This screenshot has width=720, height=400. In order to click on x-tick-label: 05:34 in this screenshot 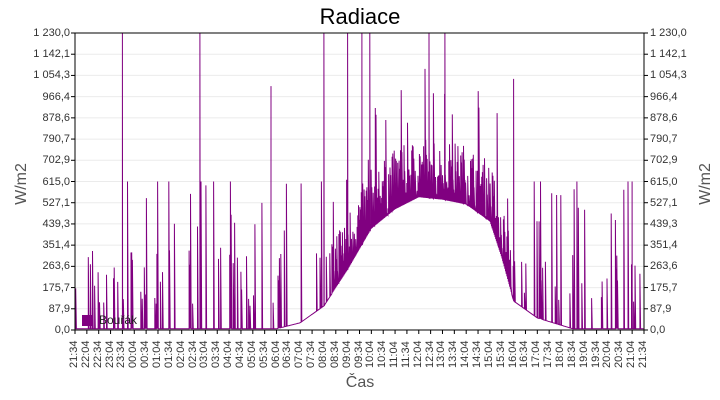, I will do `click(263, 354)`.